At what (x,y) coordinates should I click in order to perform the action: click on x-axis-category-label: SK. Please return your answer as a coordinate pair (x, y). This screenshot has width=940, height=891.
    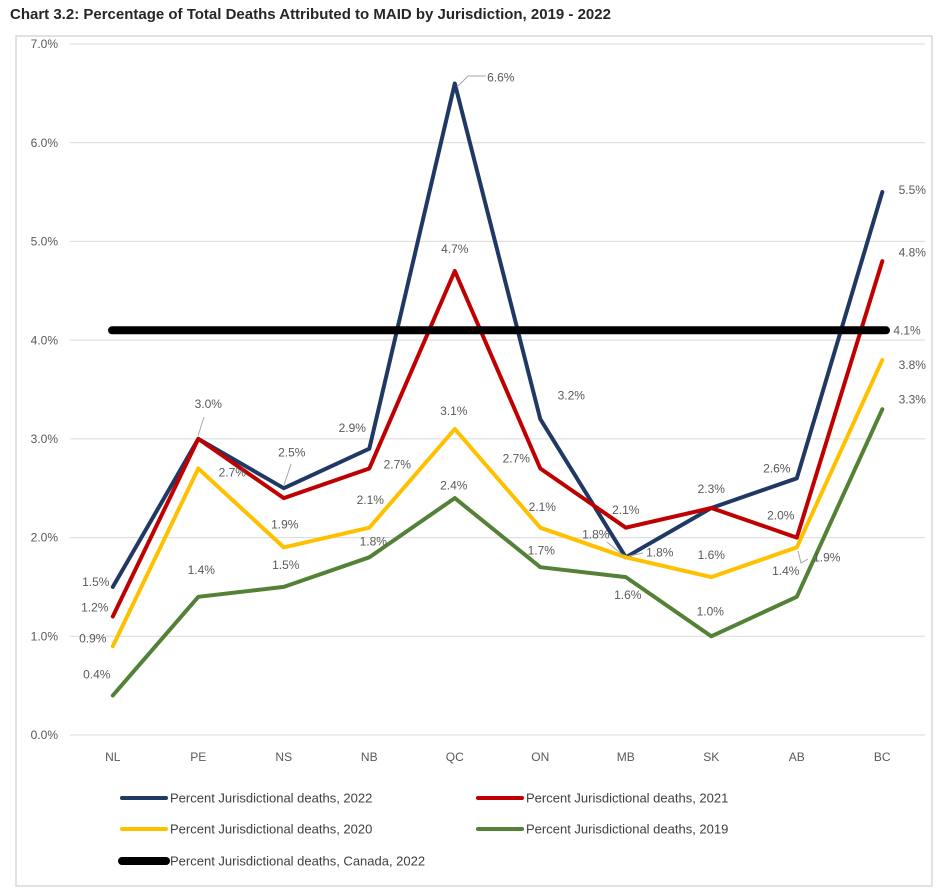
    Looking at the image, I should click on (711, 757).